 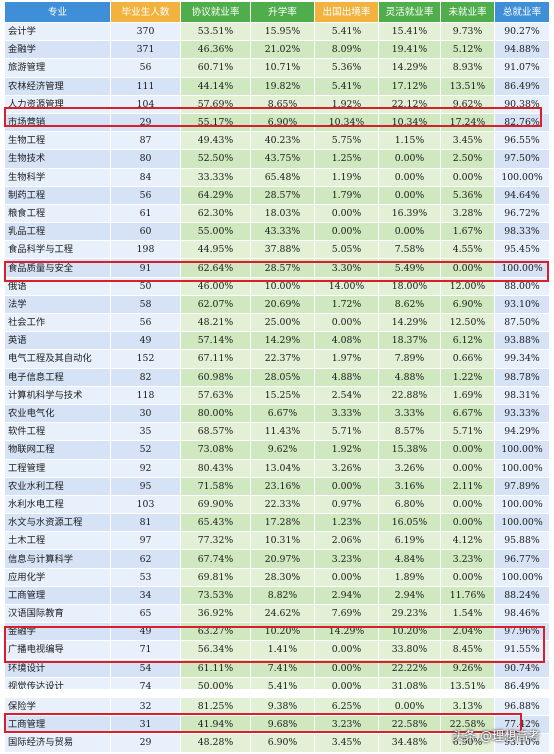 What do you see at coordinates (215, 706) in the screenshot?
I see `value-cell: 81.25%` at bounding box center [215, 706].